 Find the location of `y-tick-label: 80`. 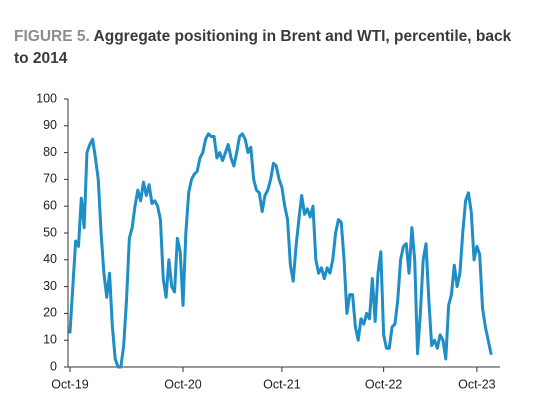

y-tick-label: 80 is located at coordinates (50, 152).